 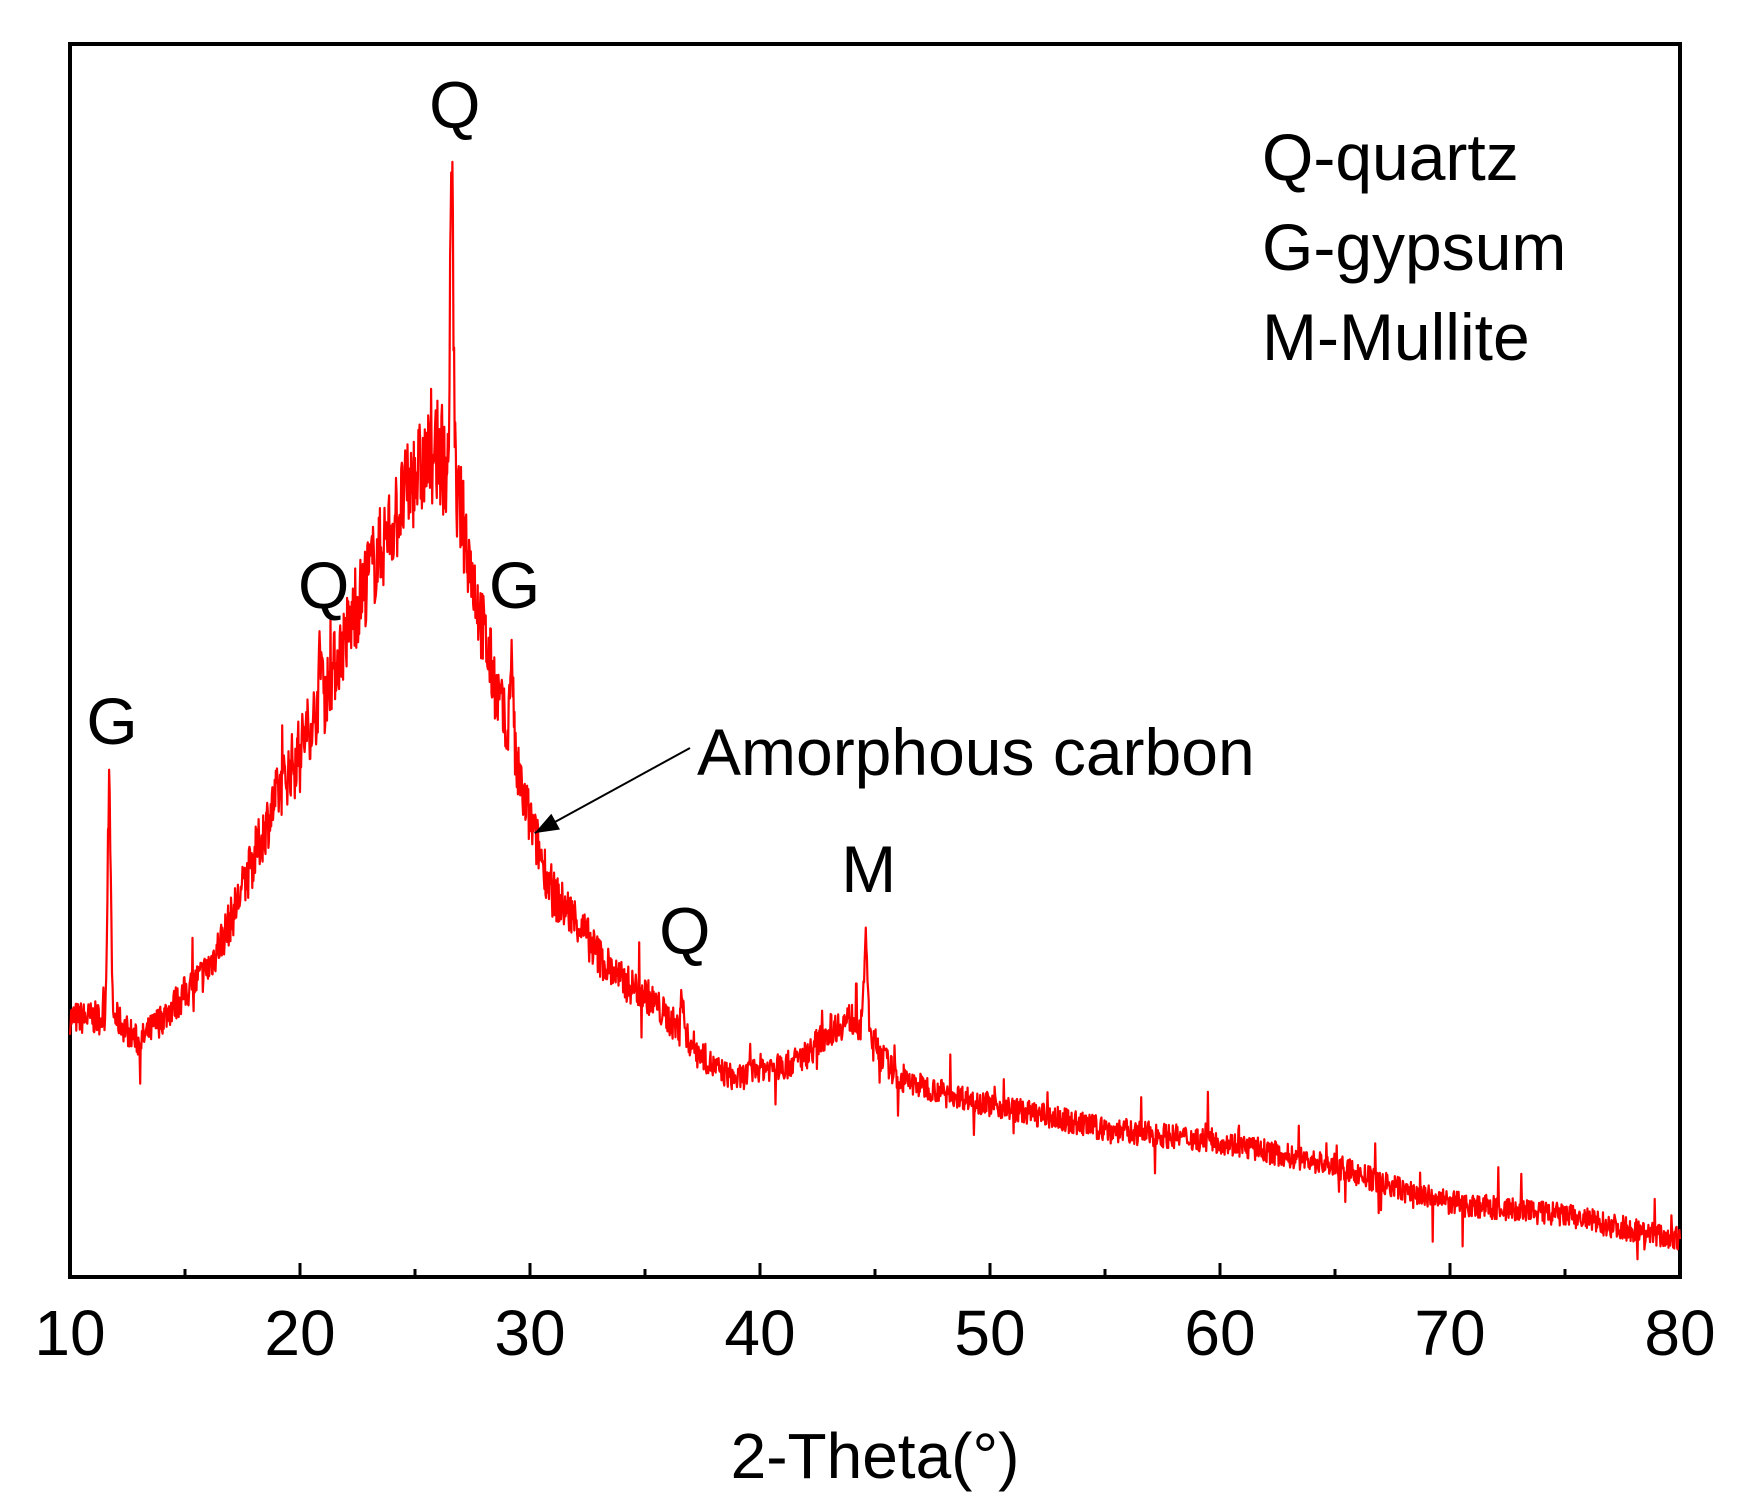 What do you see at coordinates (1219, 1333) in the screenshot?
I see `x-tick-label: 60` at bounding box center [1219, 1333].